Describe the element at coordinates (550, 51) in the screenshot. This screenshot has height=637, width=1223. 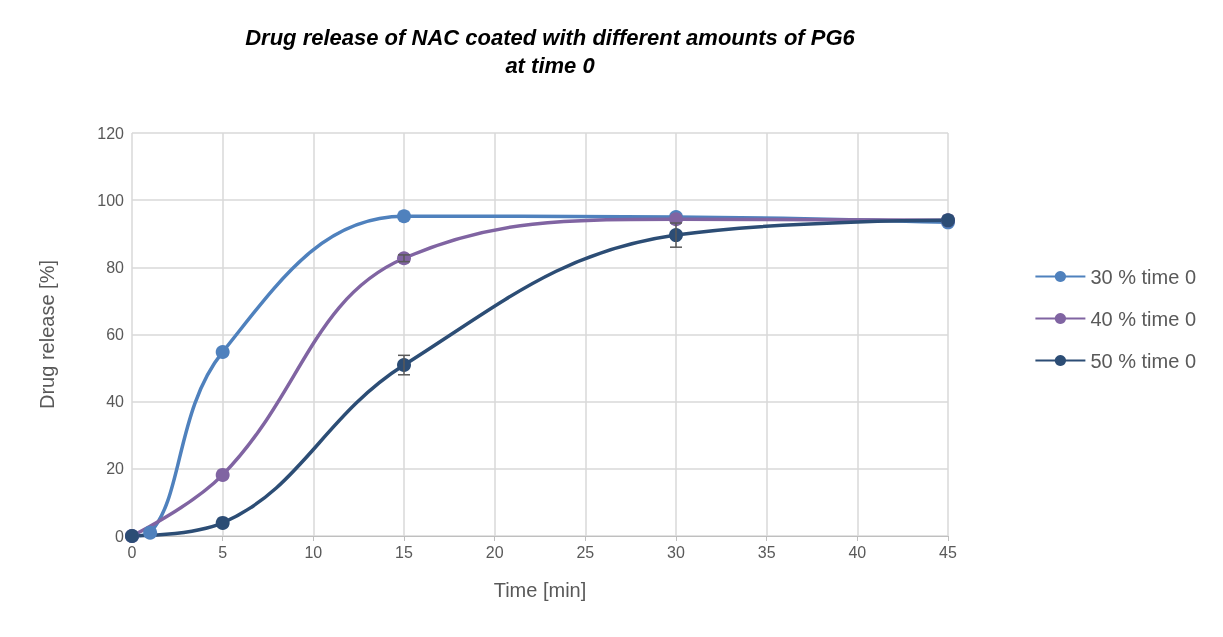
I see `chart-title: Drug release of NAC coated with different amounts of PG6 at time 0` at that location.